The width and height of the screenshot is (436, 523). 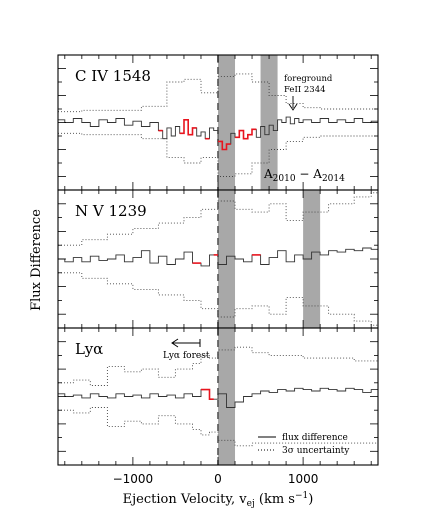 What do you see at coordinates (309, 174) in the screenshot?
I see `minus: − A` at bounding box center [309, 174].